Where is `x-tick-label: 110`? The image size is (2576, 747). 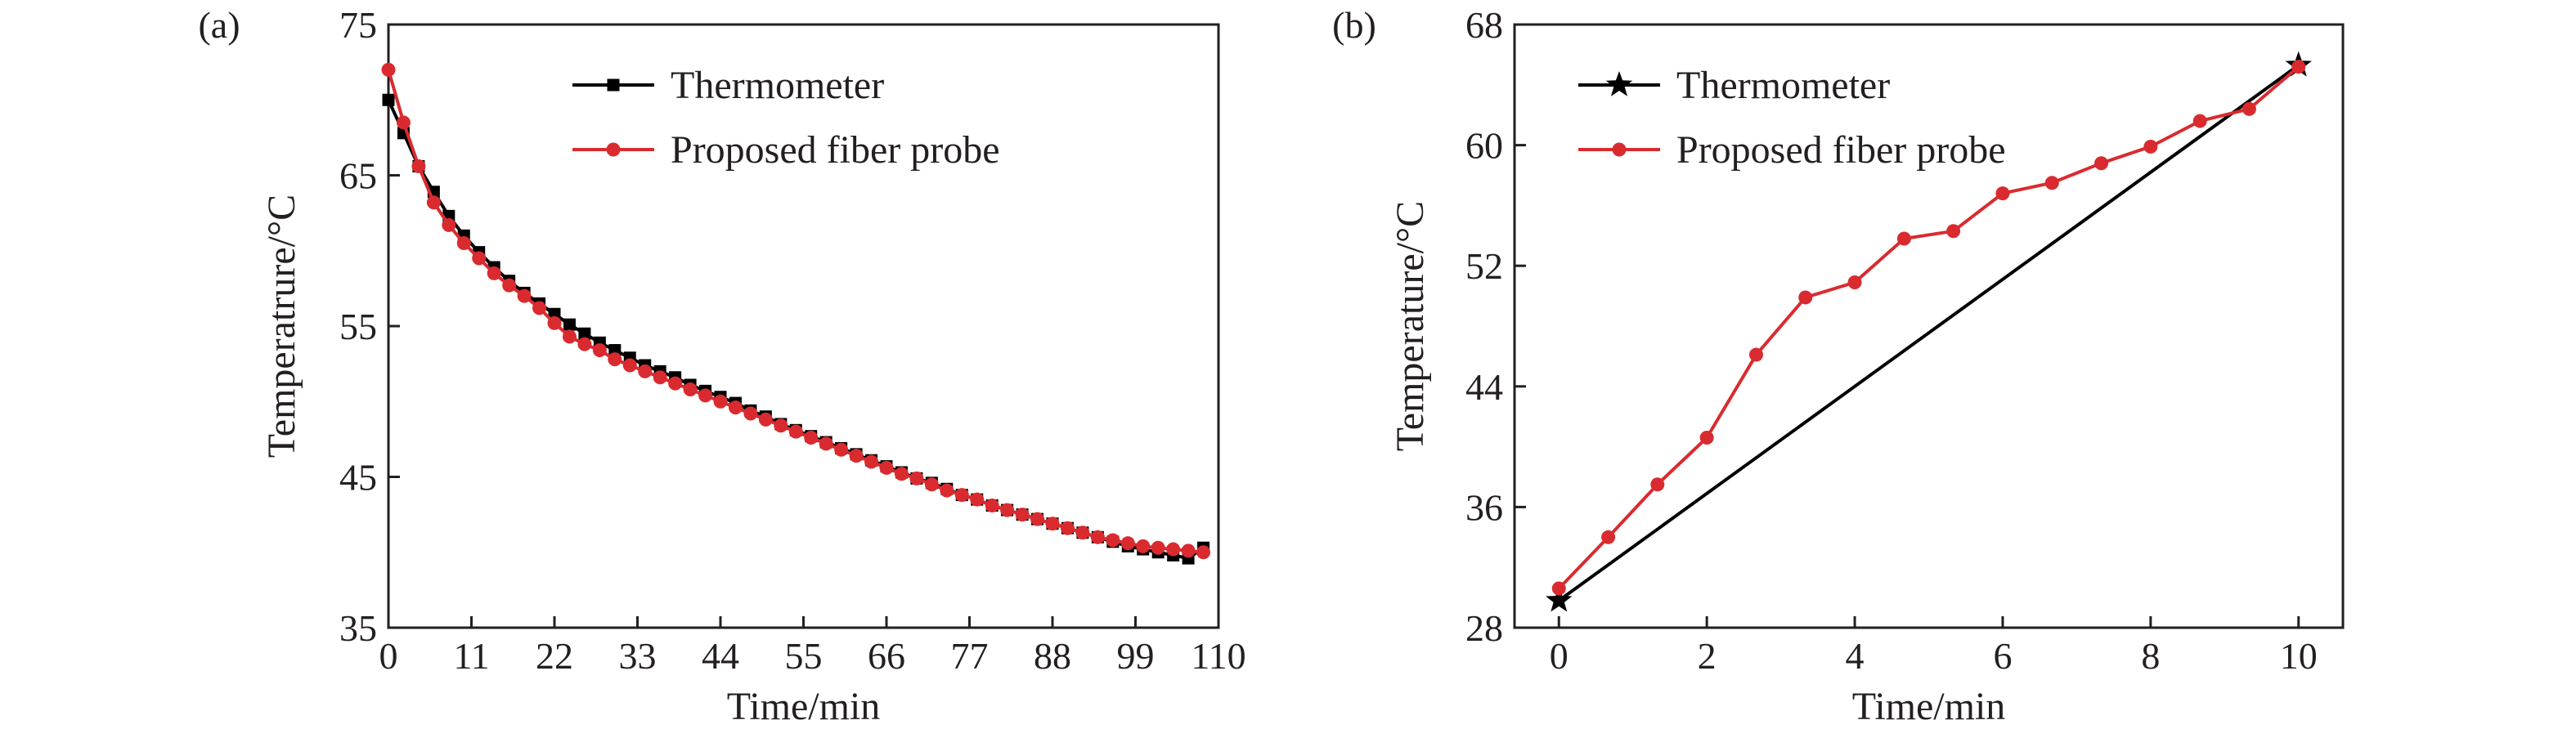
x-tick-label: 110 is located at coordinates (1218, 656).